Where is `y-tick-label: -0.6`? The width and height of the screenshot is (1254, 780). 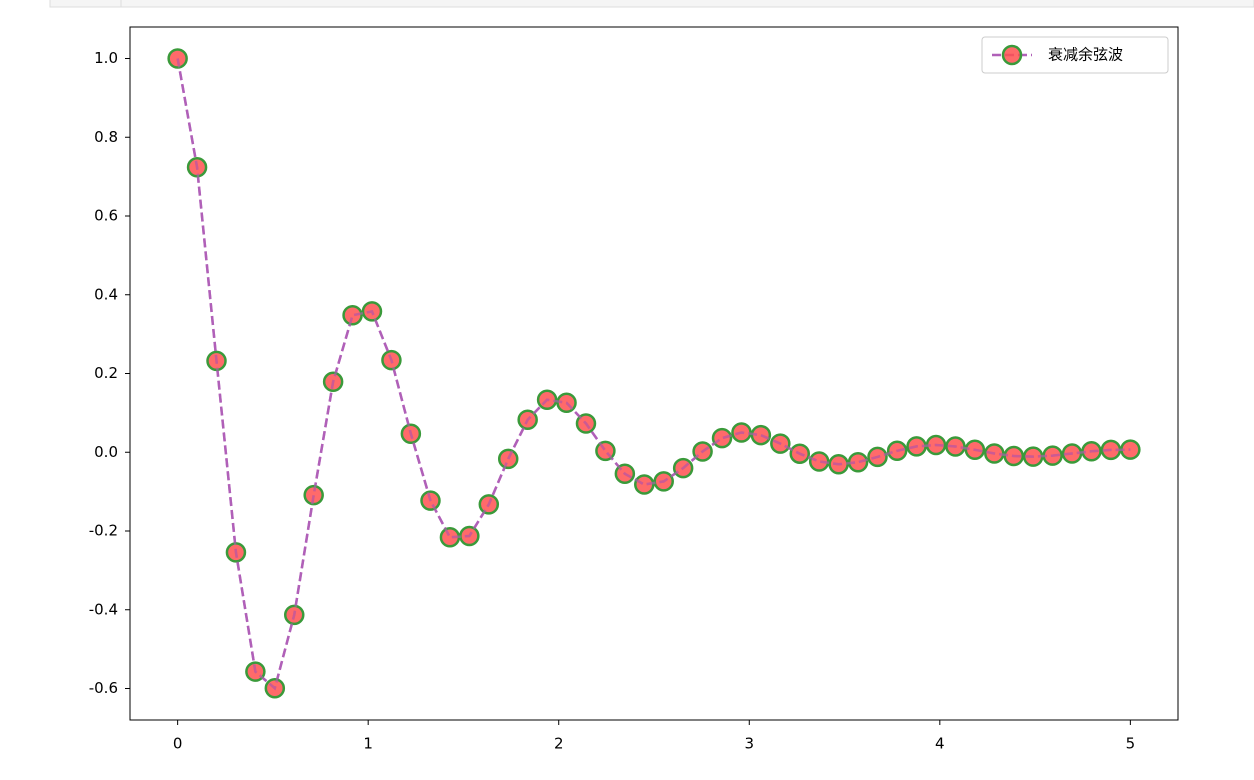 y-tick-label: -0.6 is located at coordinates (103, 688).